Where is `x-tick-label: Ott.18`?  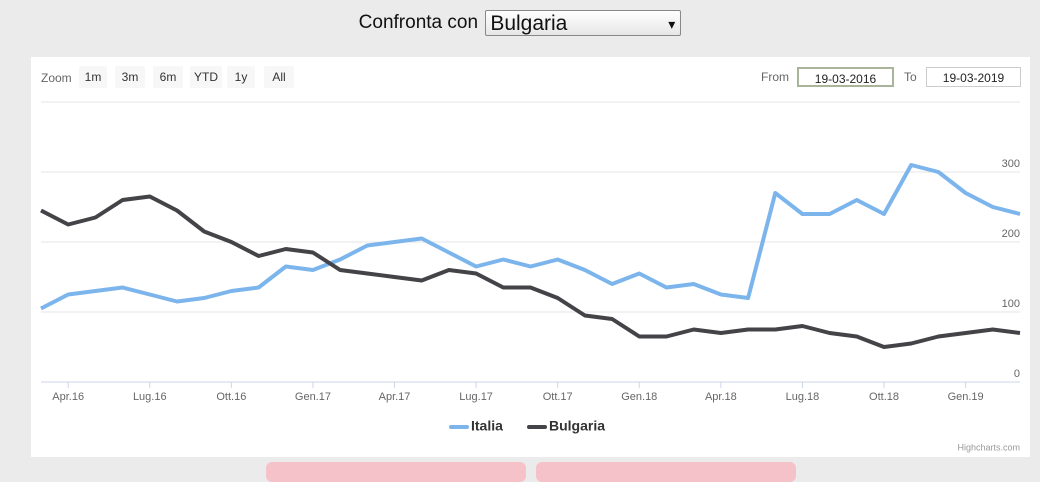 x-tick-label: Ott.18 is located at coordinates (884, 397).